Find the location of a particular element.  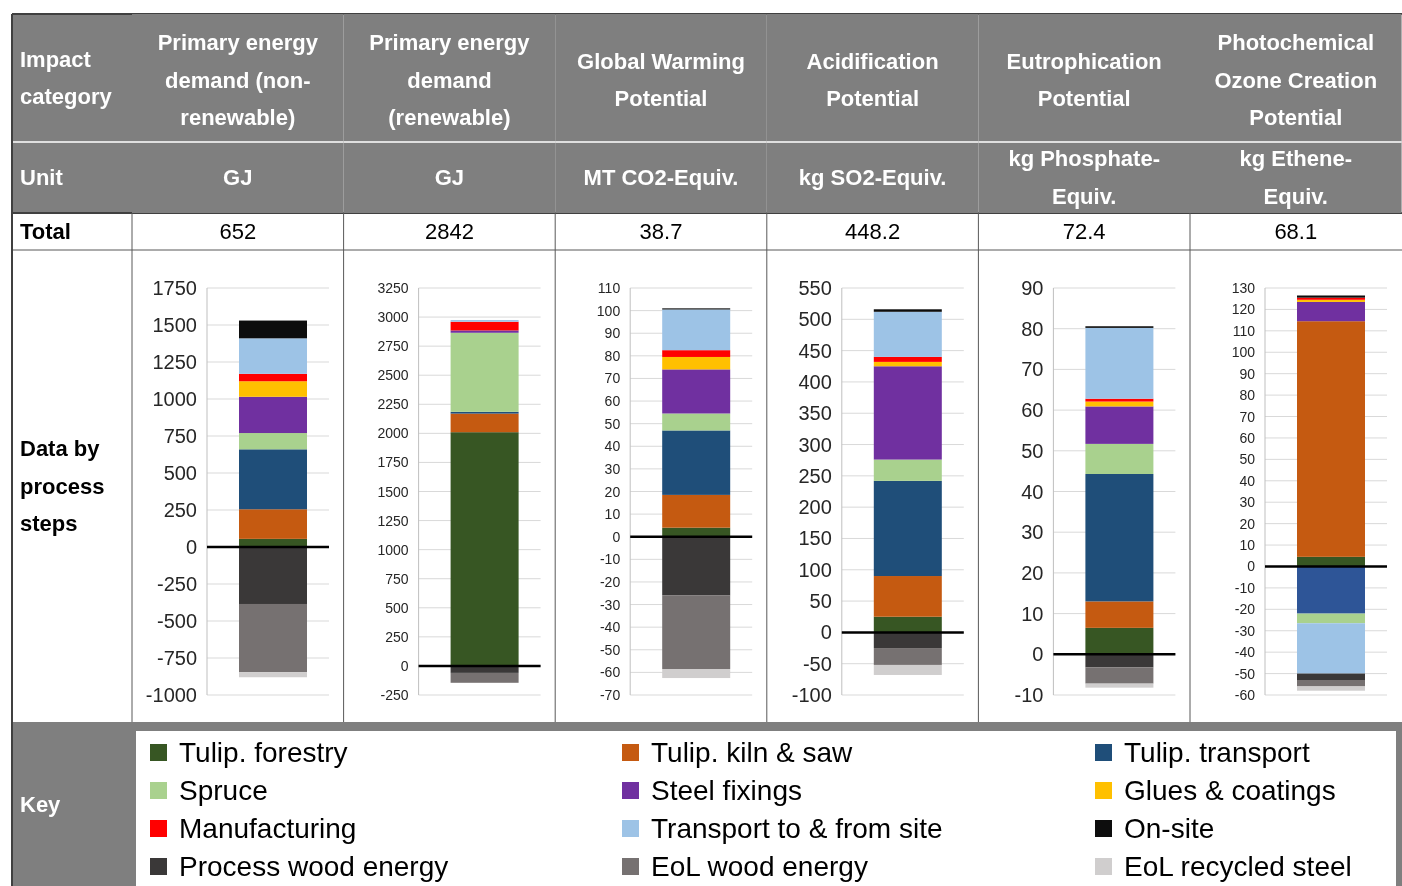

y-tick-label: -750 is located at coordinates (176, 658).